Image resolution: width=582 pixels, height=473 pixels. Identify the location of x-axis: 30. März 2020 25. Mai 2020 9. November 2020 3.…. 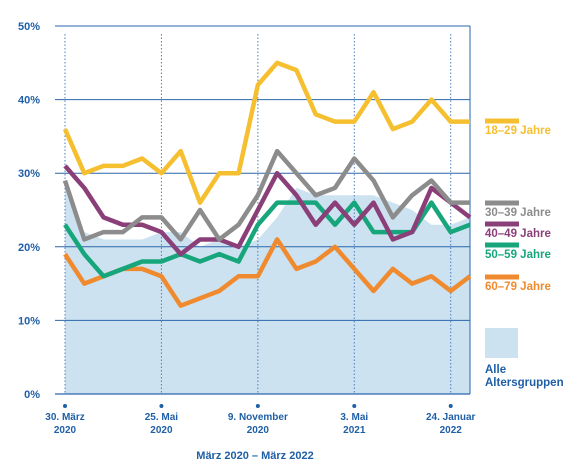
(260, 420).